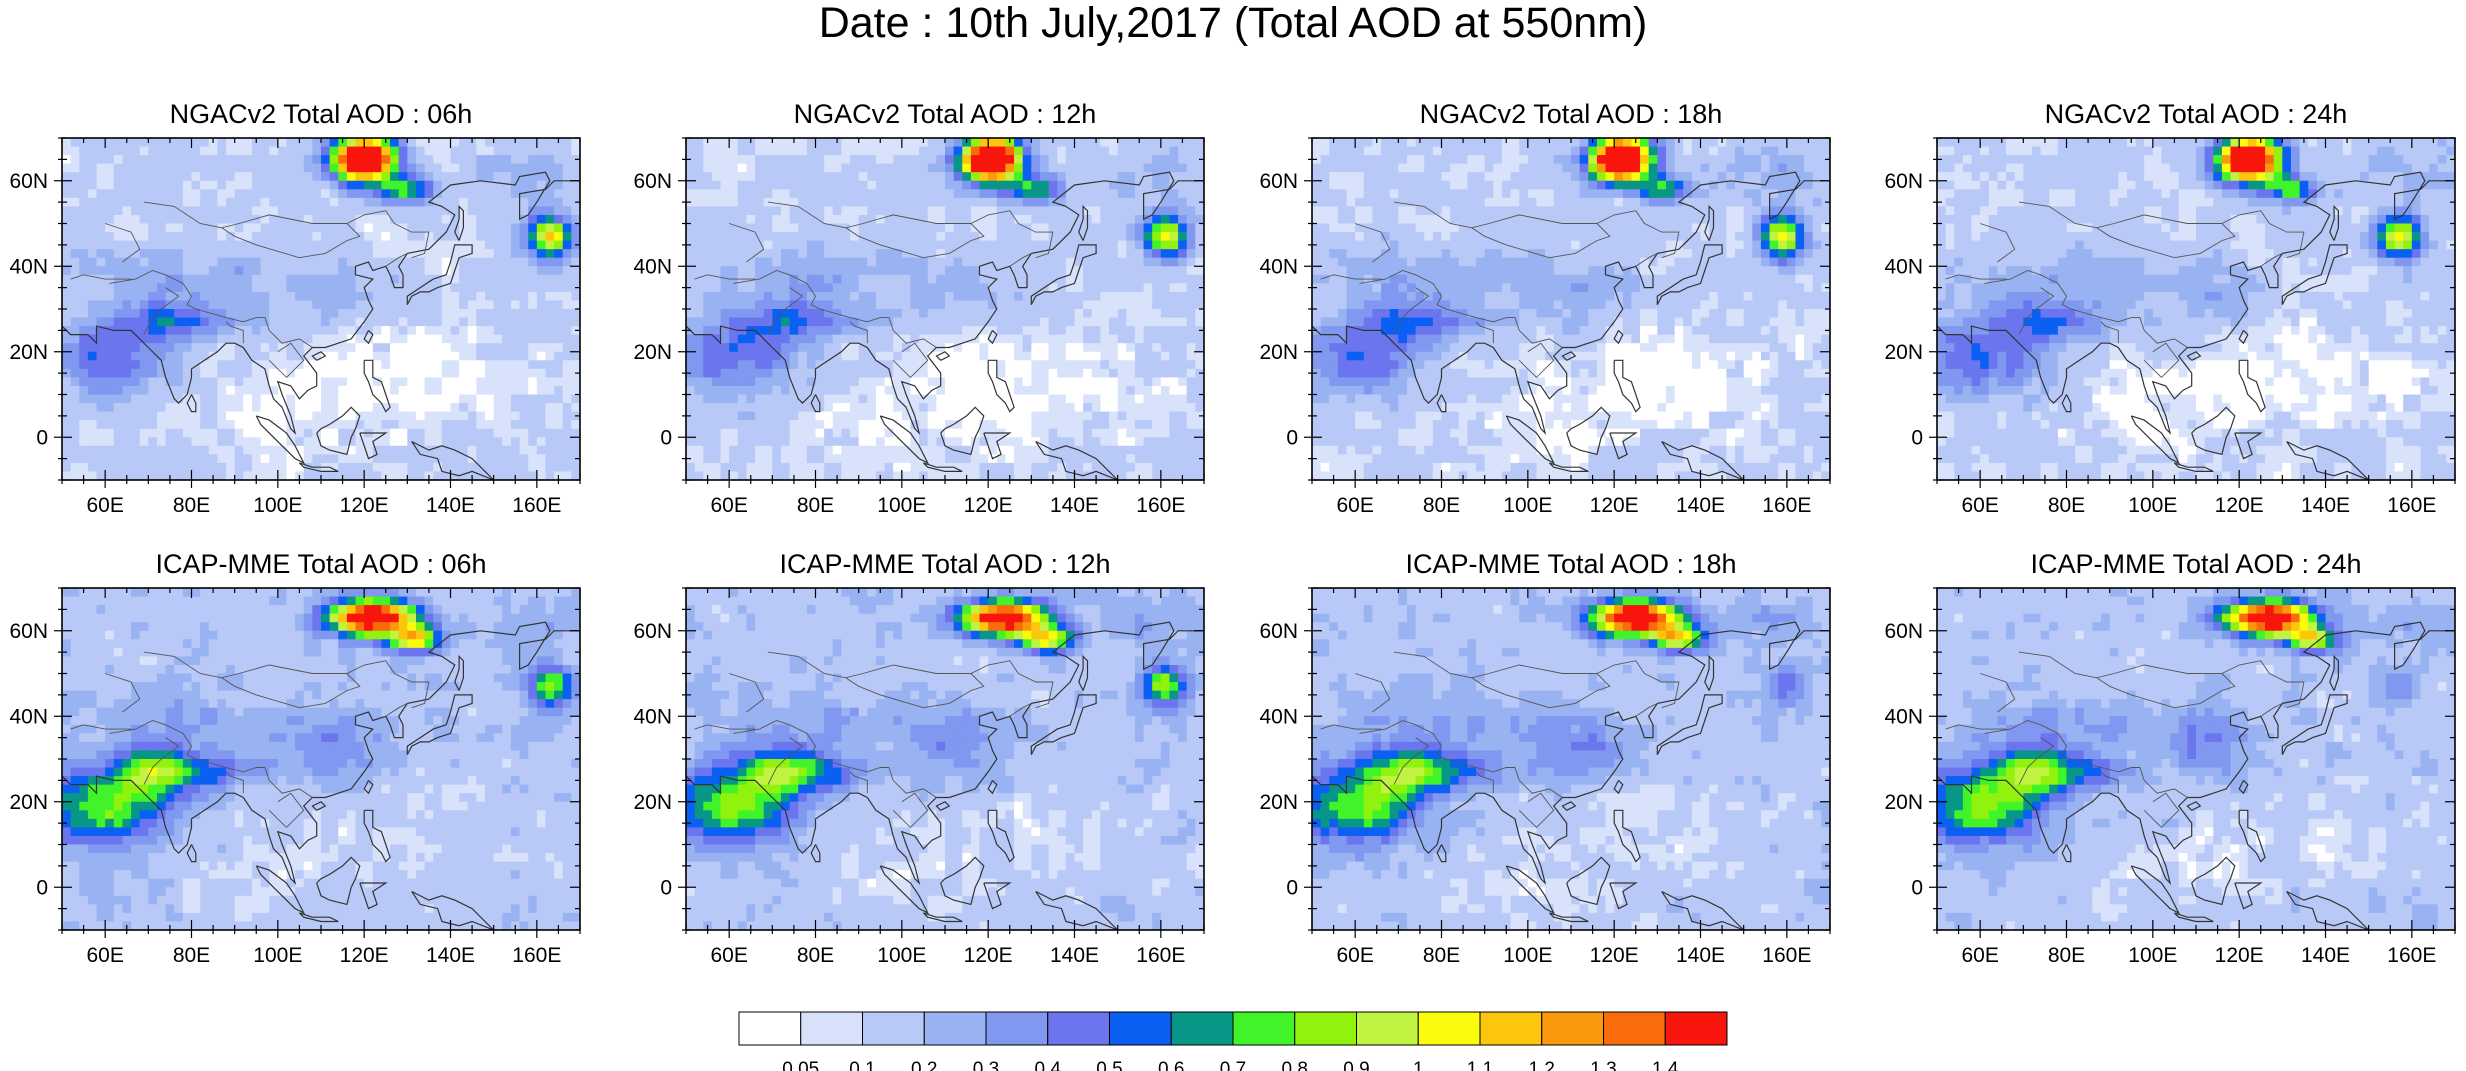  I want to click on panel-title: NGACv2 Total AOD : 12h, so click(945, 114).